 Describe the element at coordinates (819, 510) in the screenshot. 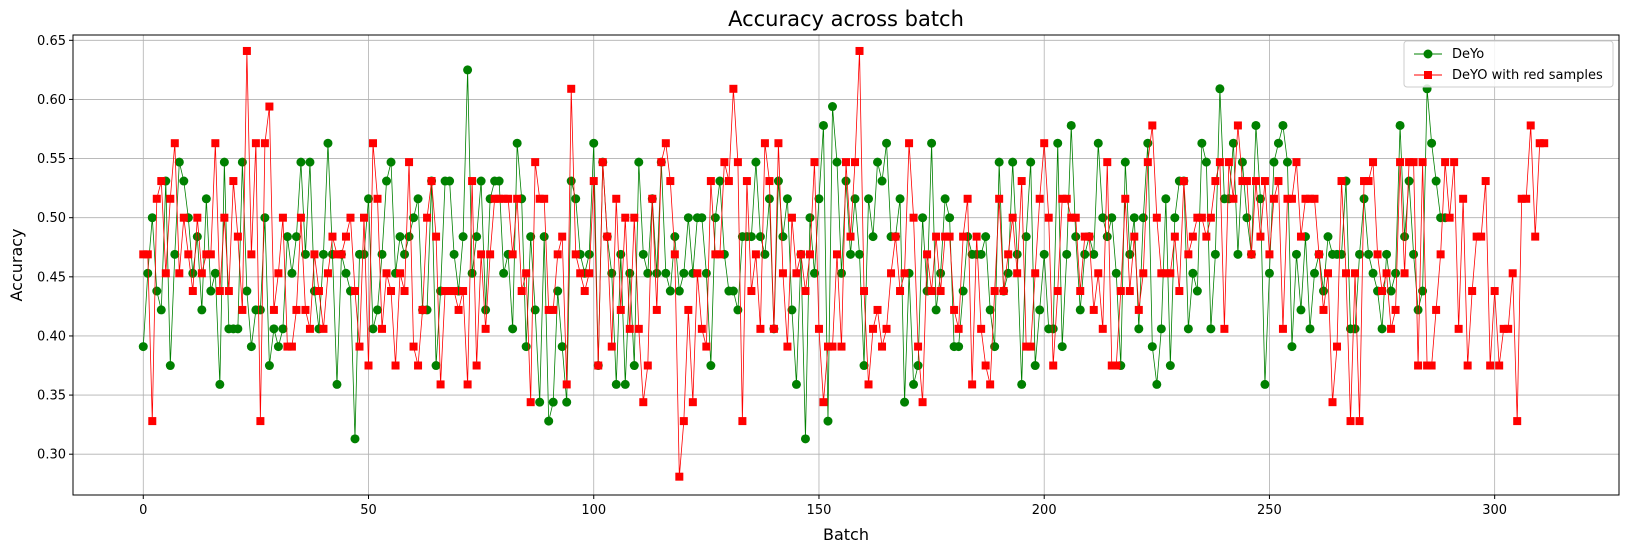

I see `x-tick-label: 150` at that location.